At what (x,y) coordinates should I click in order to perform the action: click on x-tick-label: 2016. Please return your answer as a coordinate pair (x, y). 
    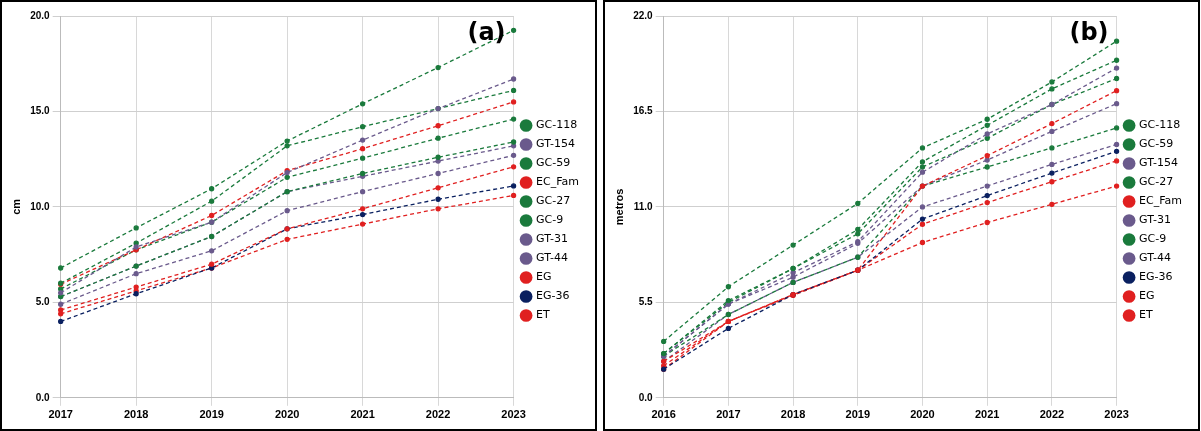
    Looking at the image, I should click on (663, 414).